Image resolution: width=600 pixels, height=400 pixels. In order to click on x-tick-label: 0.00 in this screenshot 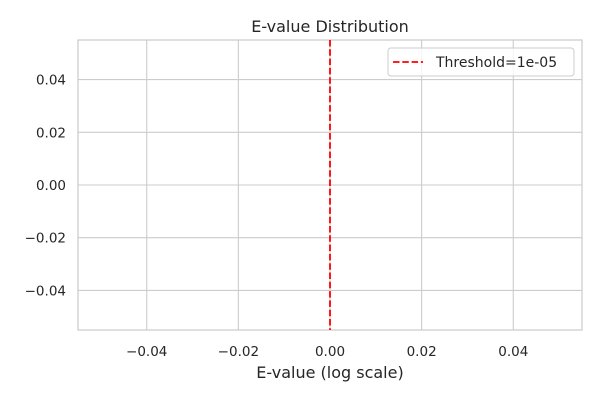, I will do `click(330, 352)`.